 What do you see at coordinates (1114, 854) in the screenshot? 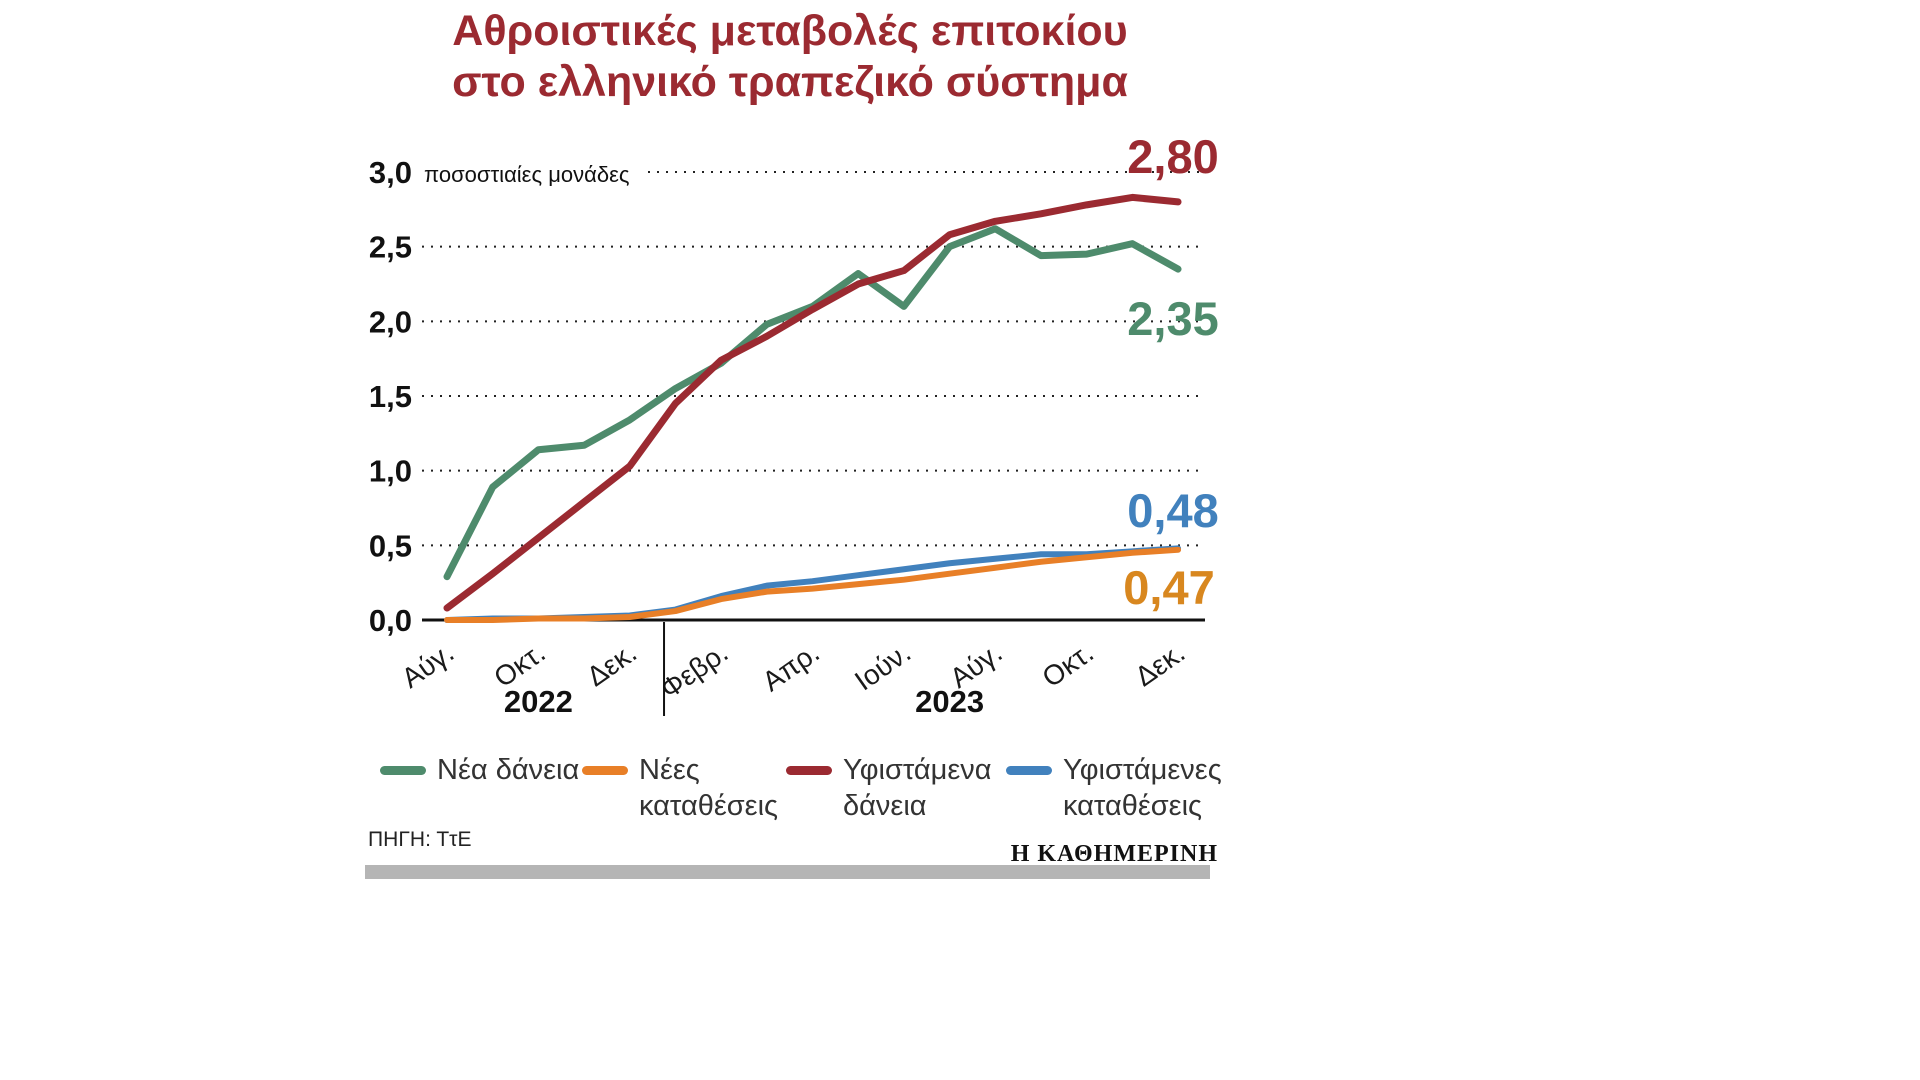
I see `kathimerini-logo: Η ΚΑΘΗΜΕΡΙΝΗ` at bounding box center [1114, 854].